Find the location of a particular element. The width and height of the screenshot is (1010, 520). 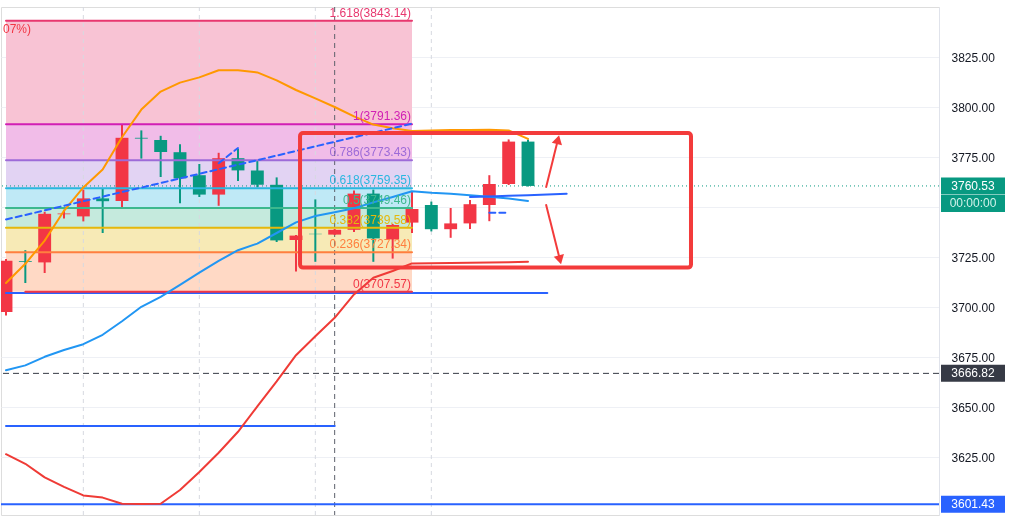

series-label: 0.618(3759.35) is located at coordinates (370, 180).